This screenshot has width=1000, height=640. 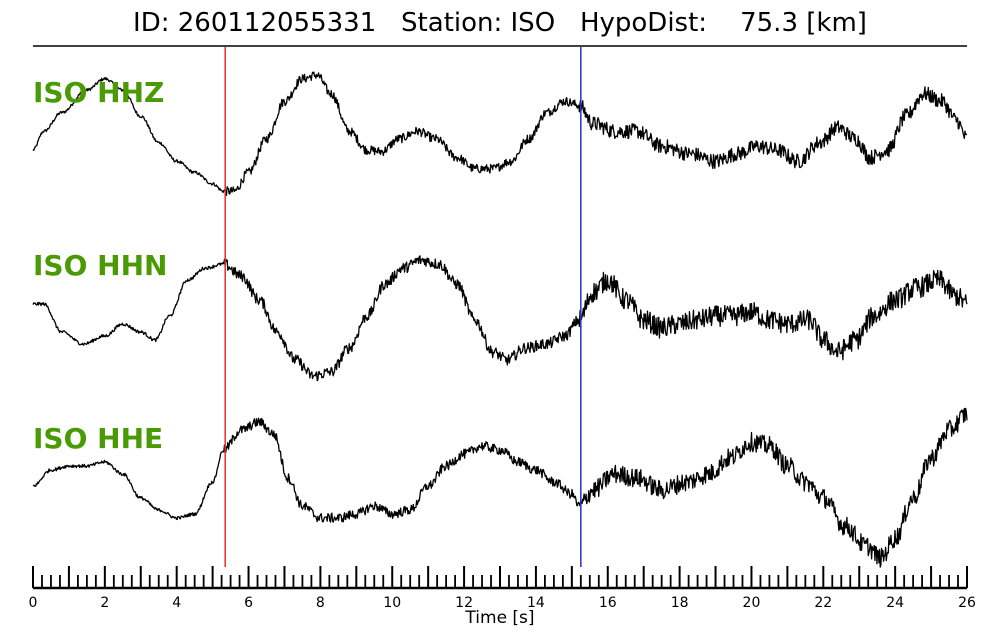 What do you see at coordinates (248, 603) in the screenshot?
I see `x-tick-label: 6` at bounding box center [248, 603].